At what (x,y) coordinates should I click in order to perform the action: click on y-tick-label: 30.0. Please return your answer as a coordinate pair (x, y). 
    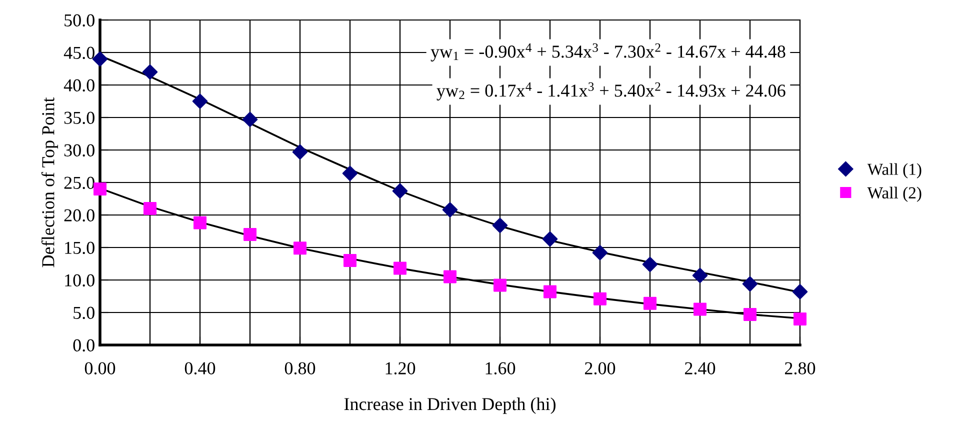
    Looking at the image, I should click on (79, 150).